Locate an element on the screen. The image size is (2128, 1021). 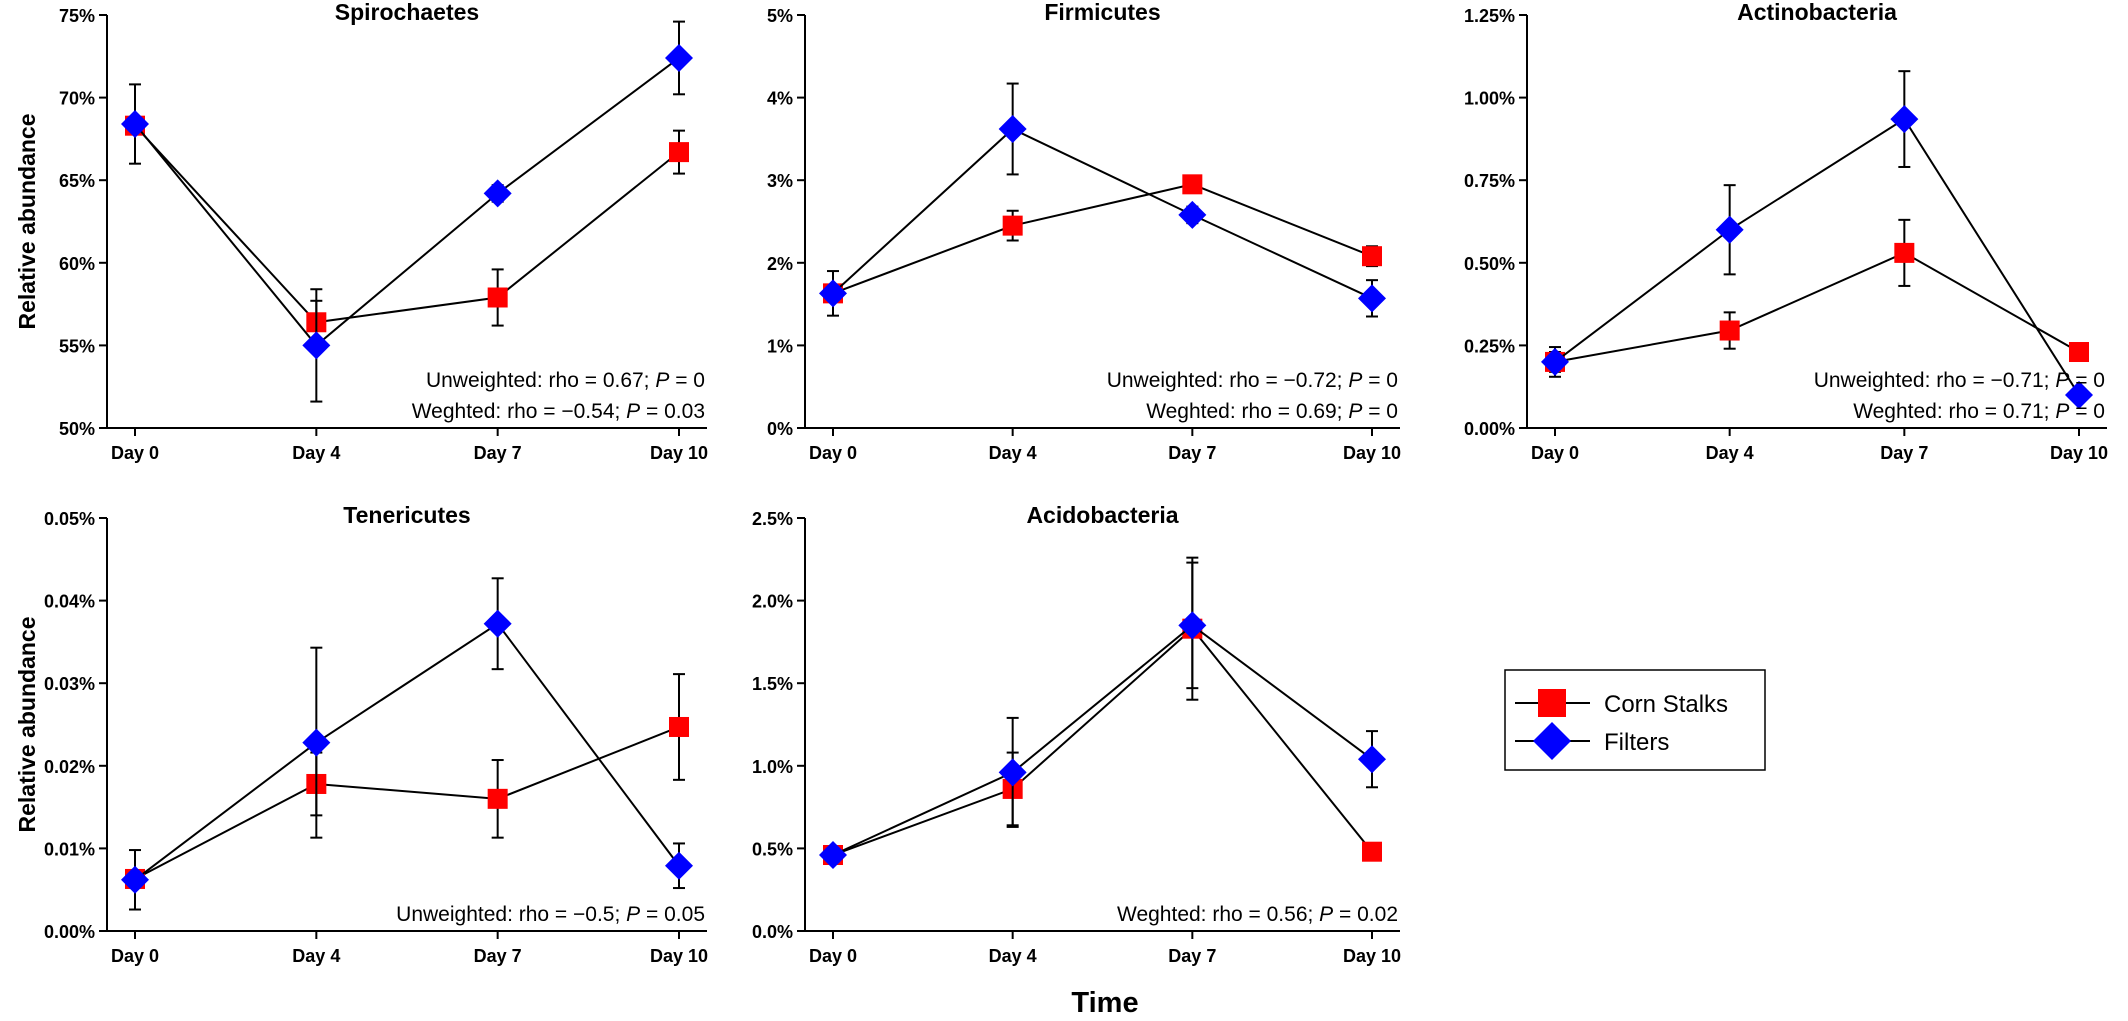
legend-label-filters: Filters is located at coordinates (1636, 742).